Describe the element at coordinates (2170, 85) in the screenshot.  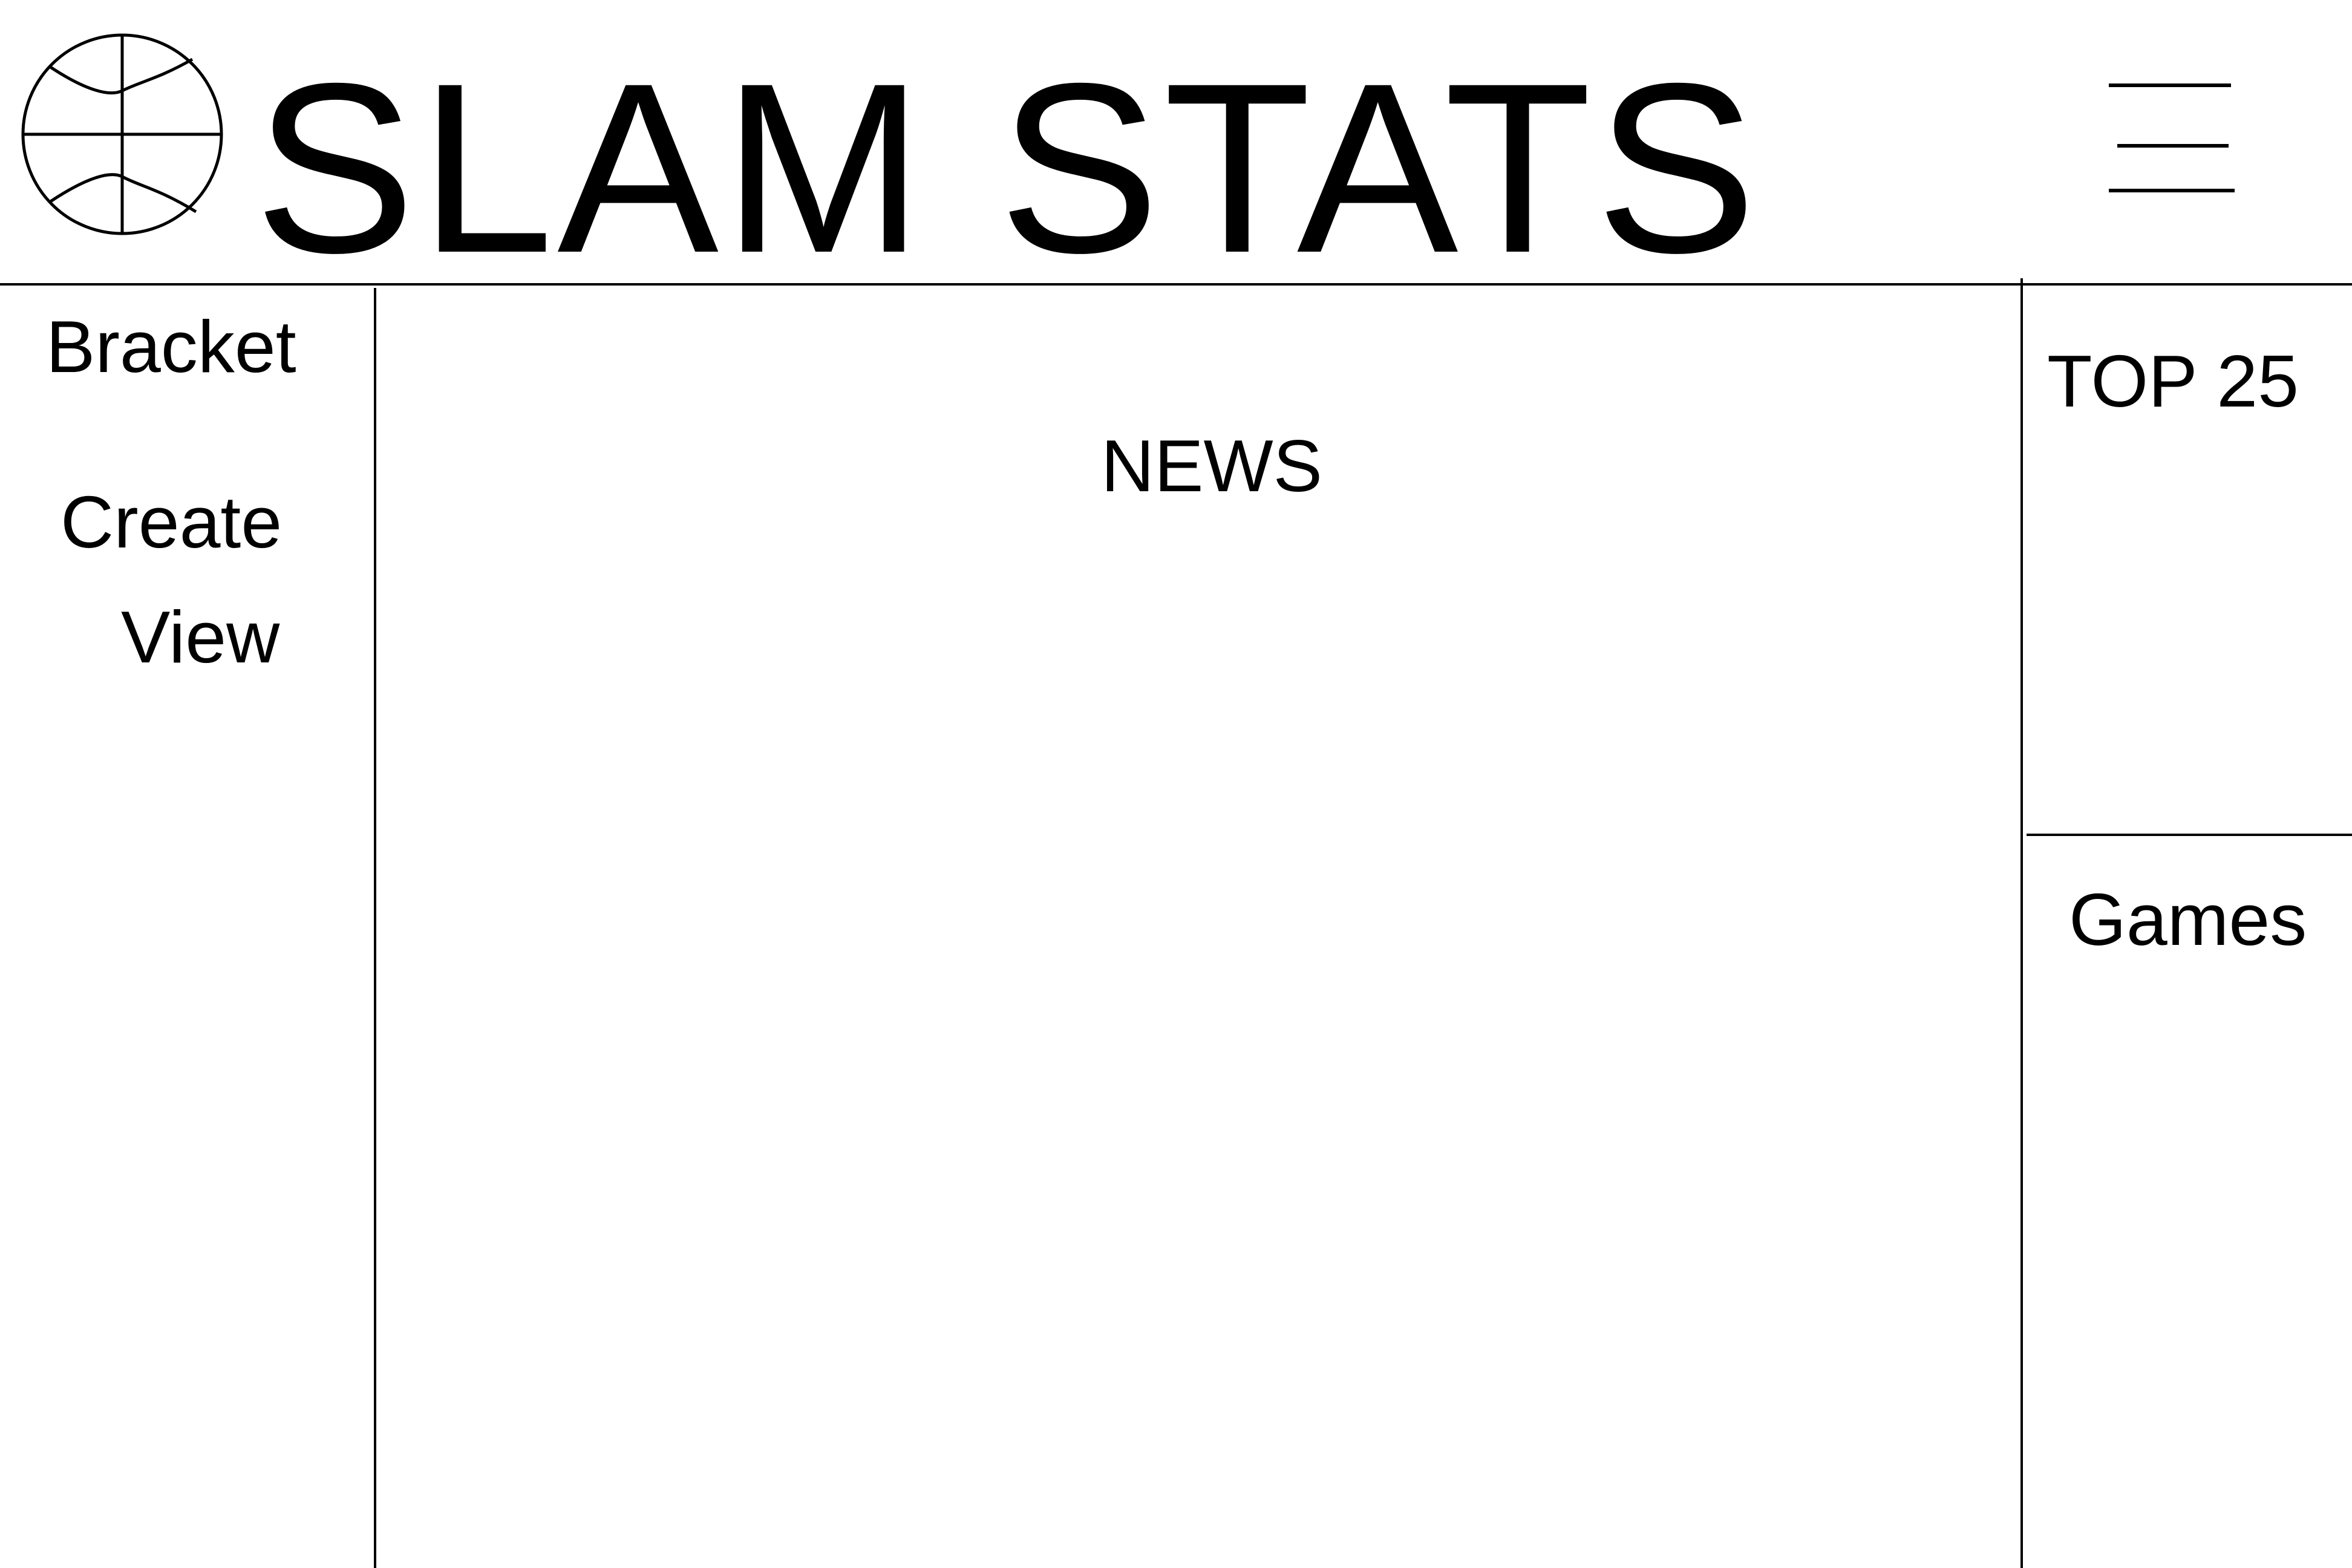
I see `menu-line-top` at that location.